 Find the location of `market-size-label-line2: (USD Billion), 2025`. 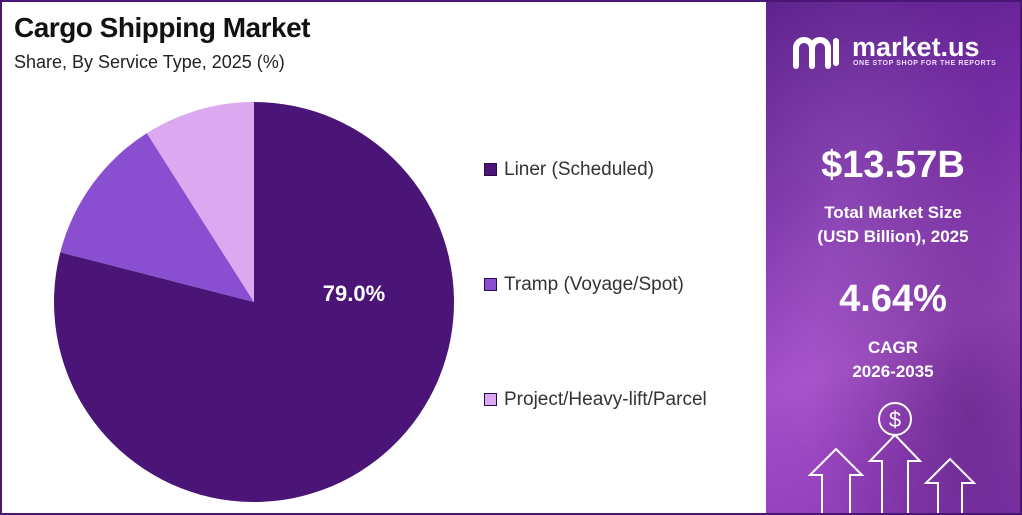

market-size-label-line2: (USD Billion), 2025 is located at coordinates (893, 236).